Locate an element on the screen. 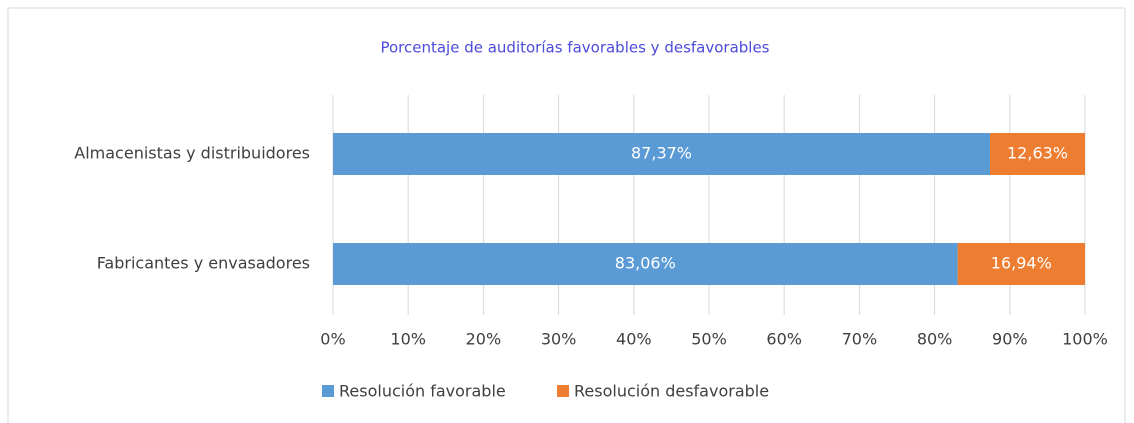 Image resolution: width=1134 pixels, height=423 pixels. y-tick-label: Almacenistas y distribuidores is located at coordinates (192, 153).